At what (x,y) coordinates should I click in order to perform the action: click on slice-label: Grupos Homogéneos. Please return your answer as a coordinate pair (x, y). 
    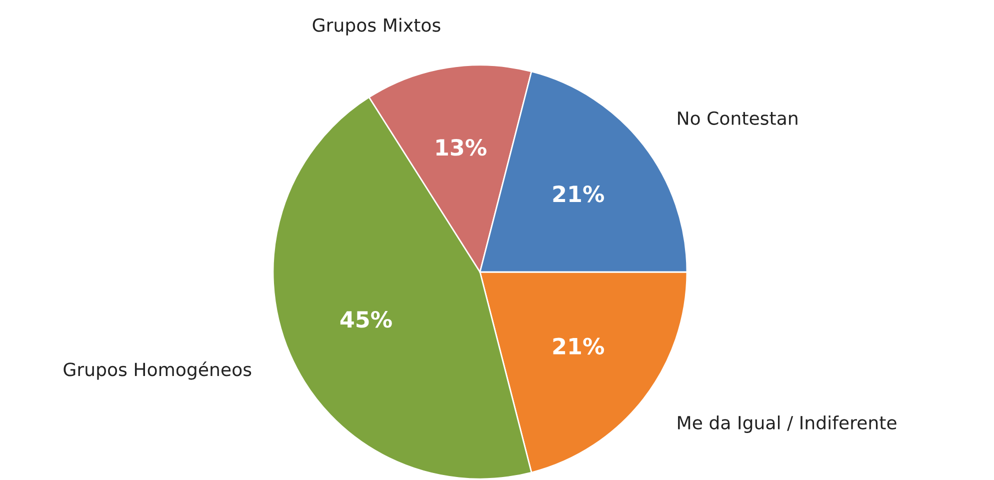
    Looking at the image, I should click on (158, 371).